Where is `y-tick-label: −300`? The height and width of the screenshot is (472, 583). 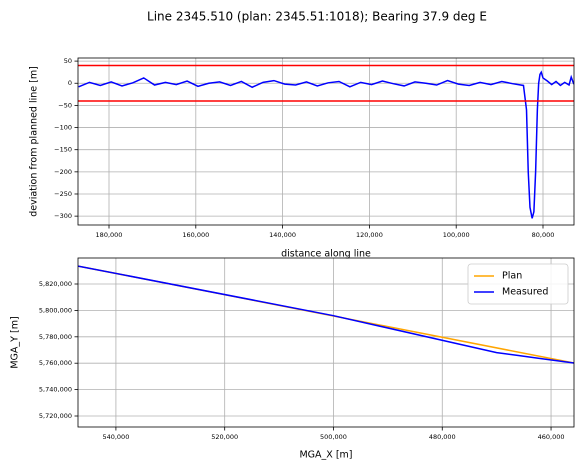 y-tick-label: −300 is located at coordinates (63, 216).